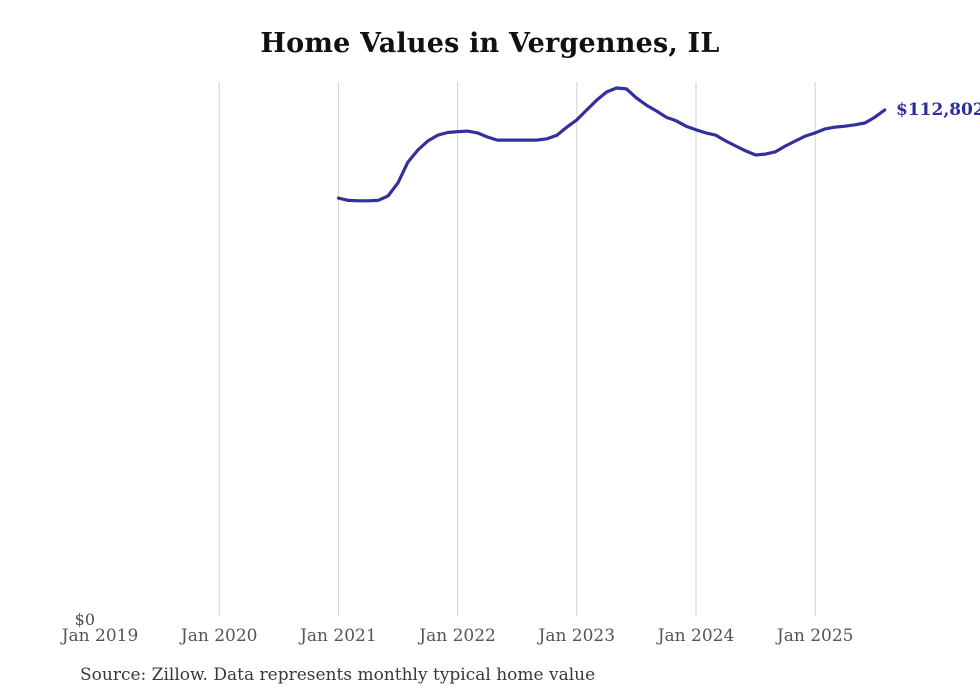 This screenshot has width=980, height=699. What do you see at coordinates (99, 636) in the screenshot?
I see `x-axis-tick-label: Jan 2019` at bounding box center [99, 636].